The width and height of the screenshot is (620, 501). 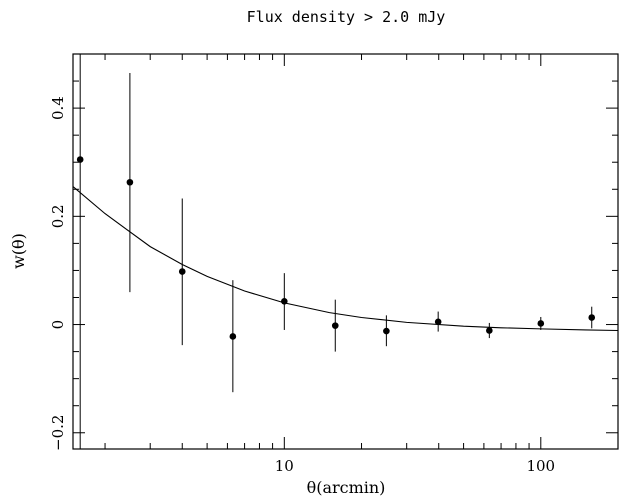 I want to click on y-tick-label: 0.2, so click(x=58, y=216).